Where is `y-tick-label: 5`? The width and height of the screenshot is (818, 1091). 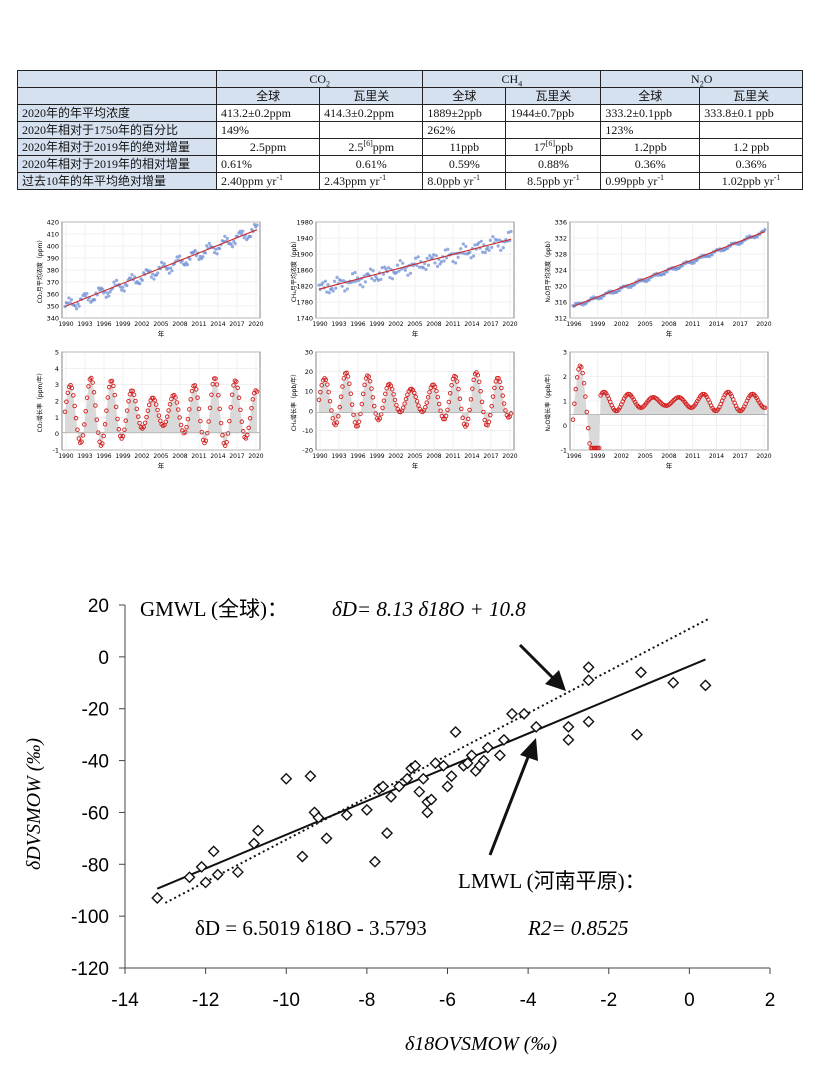 y-tick-label: 5 is located at coordinates (57, 353).